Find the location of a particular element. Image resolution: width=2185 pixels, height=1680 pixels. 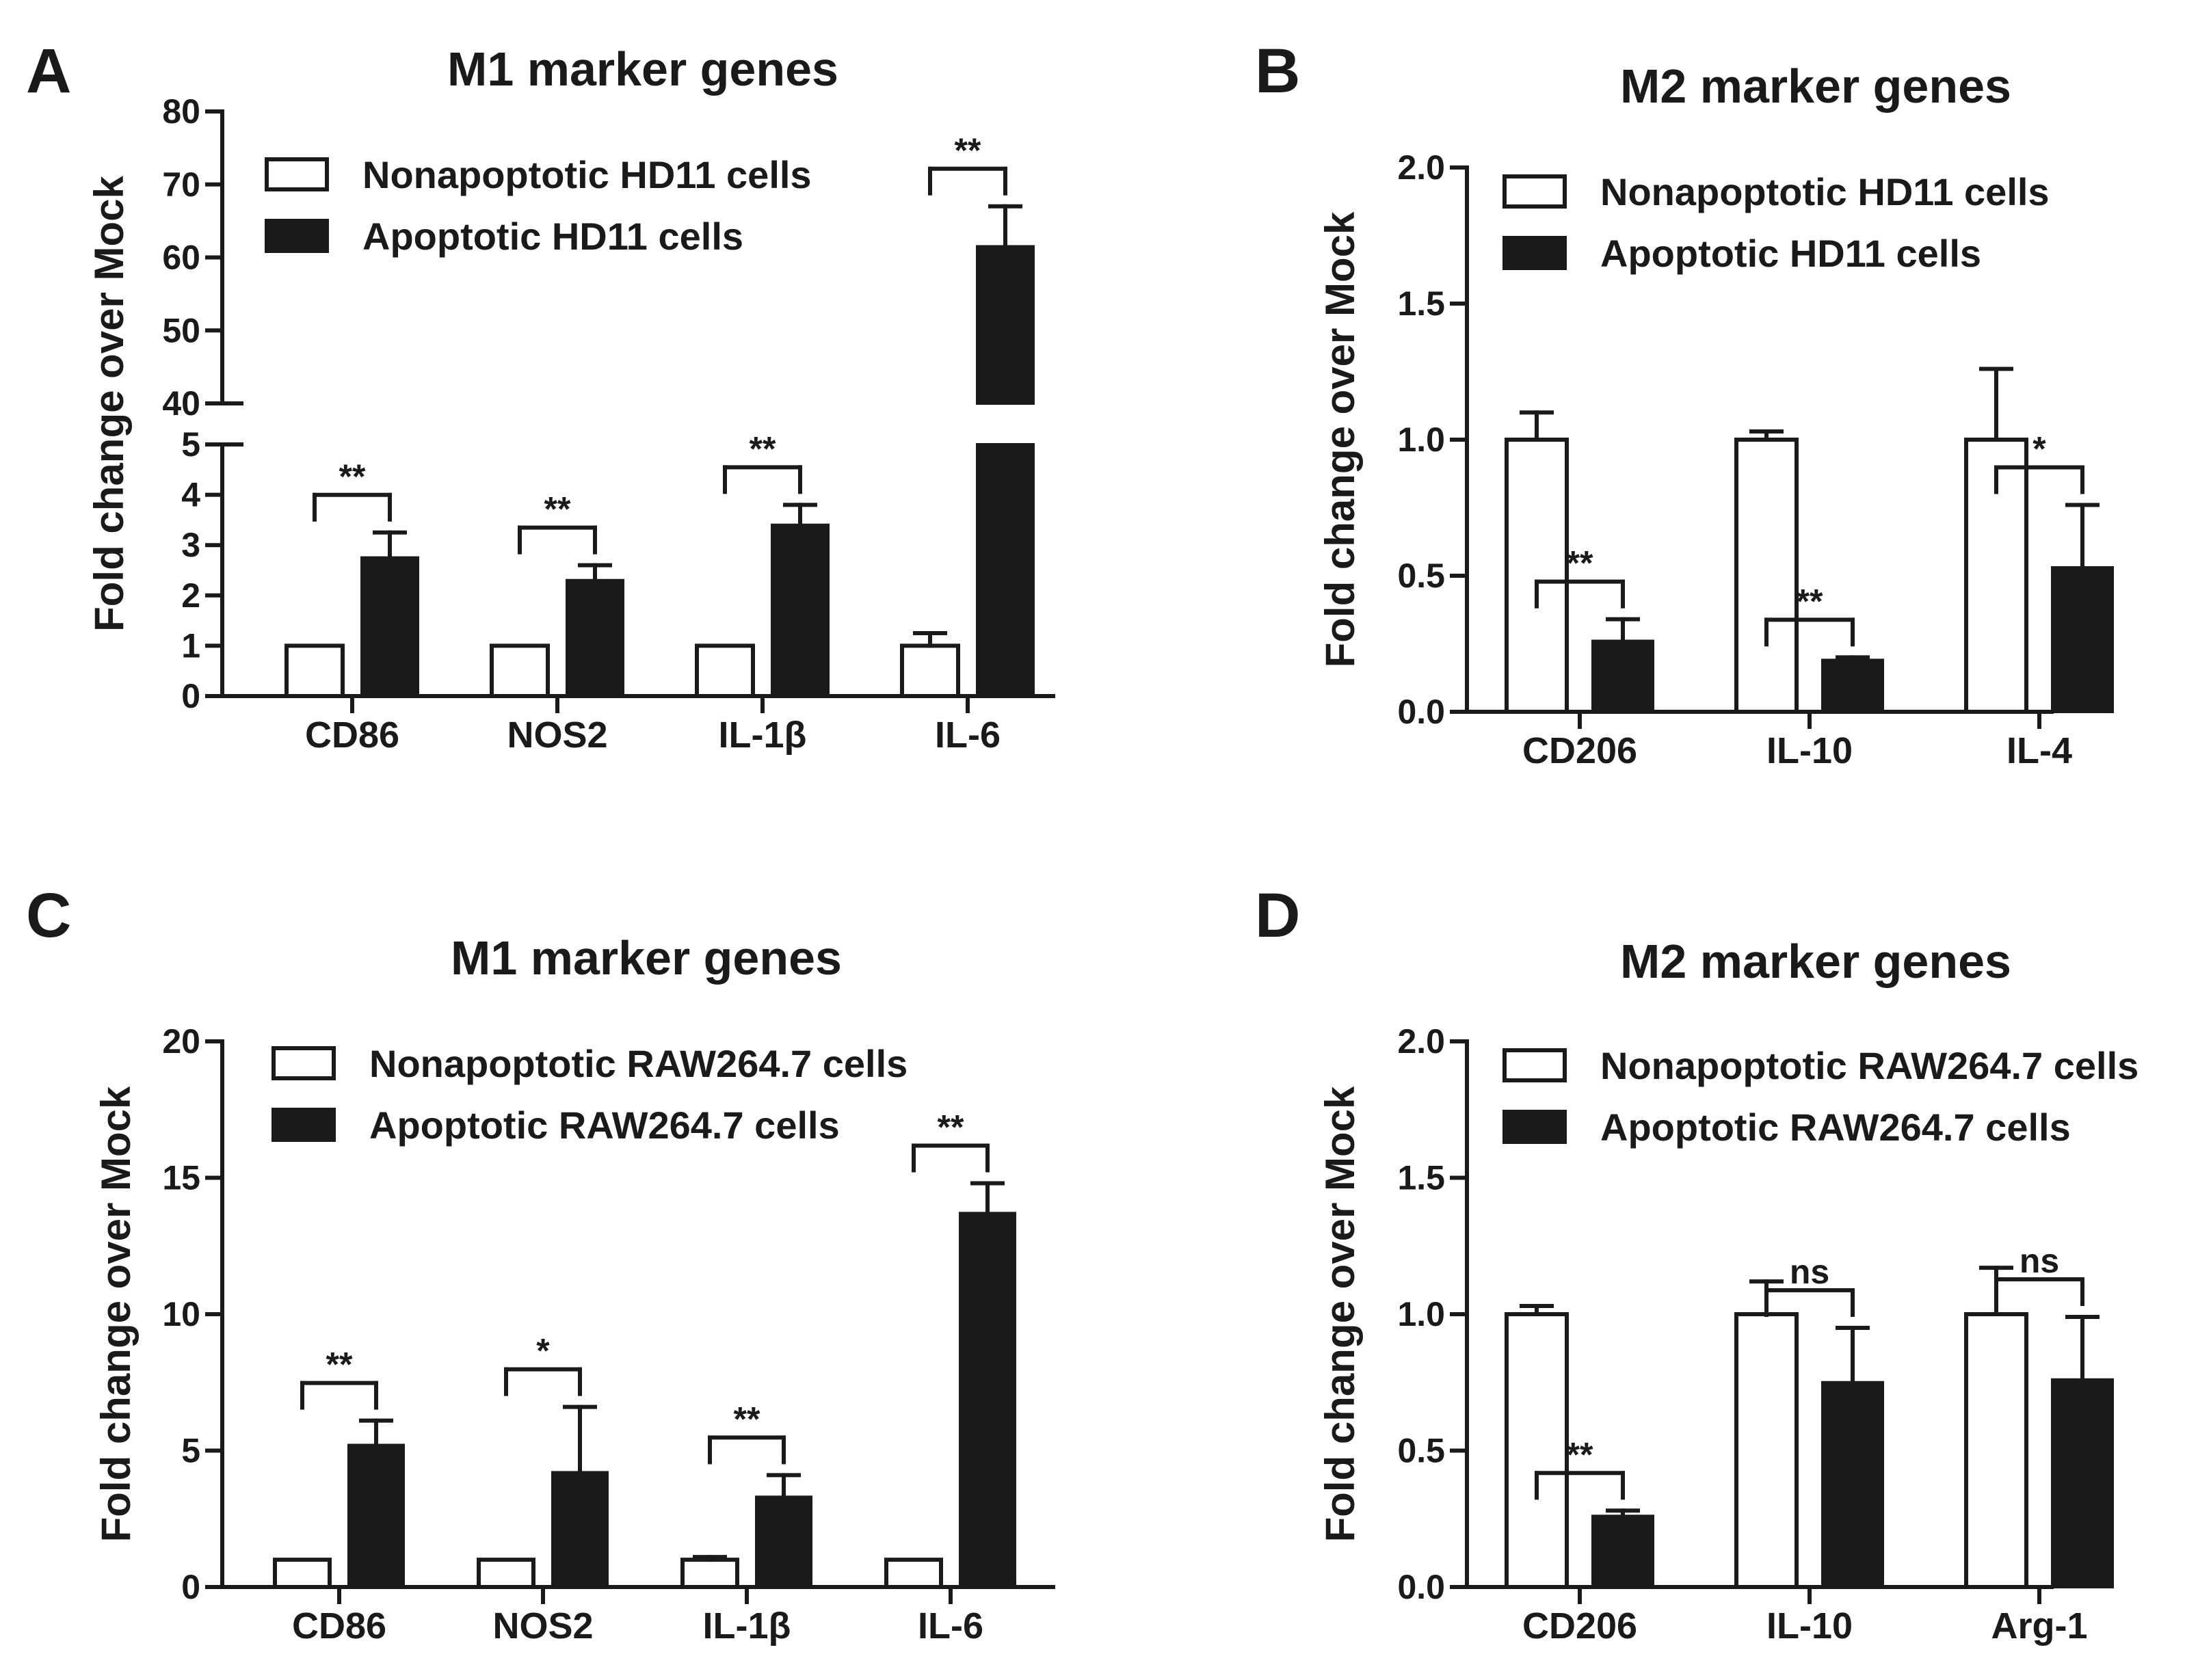

y-tick-label: 20 is located at coordinates (181, 1041).